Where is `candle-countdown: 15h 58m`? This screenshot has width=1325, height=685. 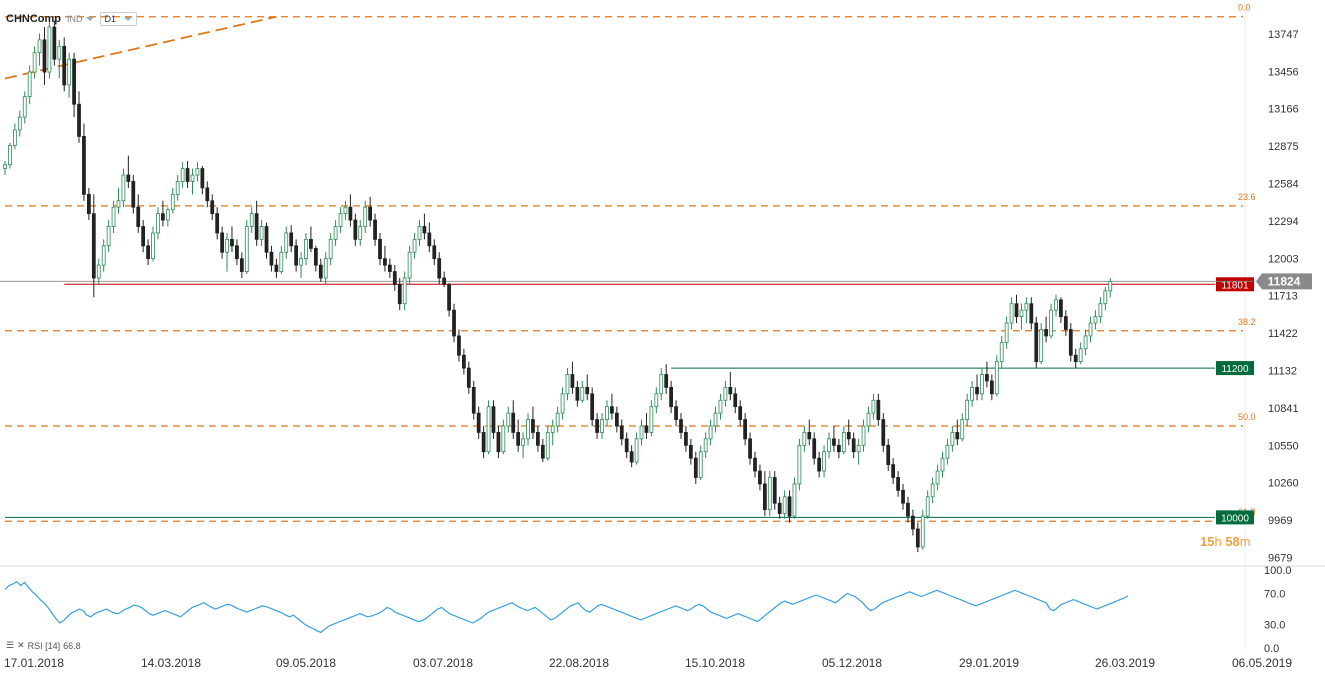 candle-countdown: 15h 58m is located at coordinates (1225, 541).